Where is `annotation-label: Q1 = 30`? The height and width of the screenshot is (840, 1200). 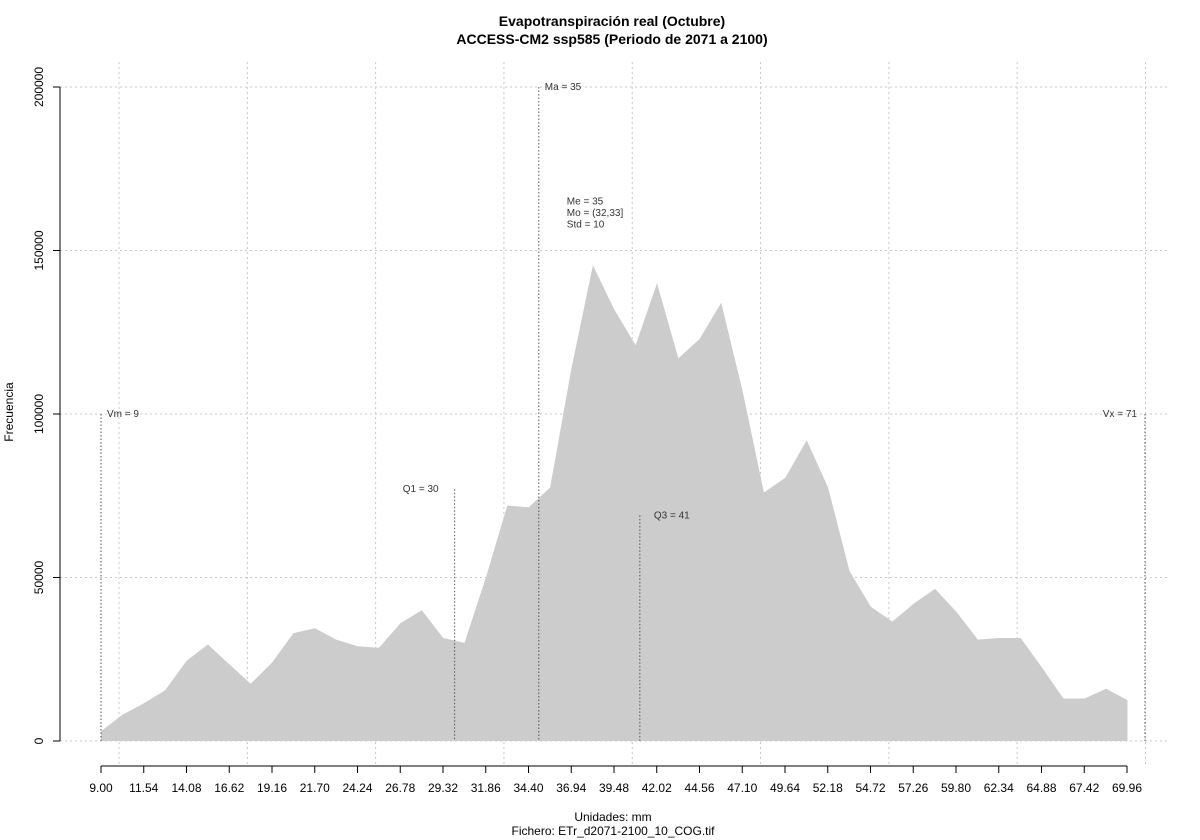 annotation-label: Q1 = 30 is located at coordinates (421, 489).